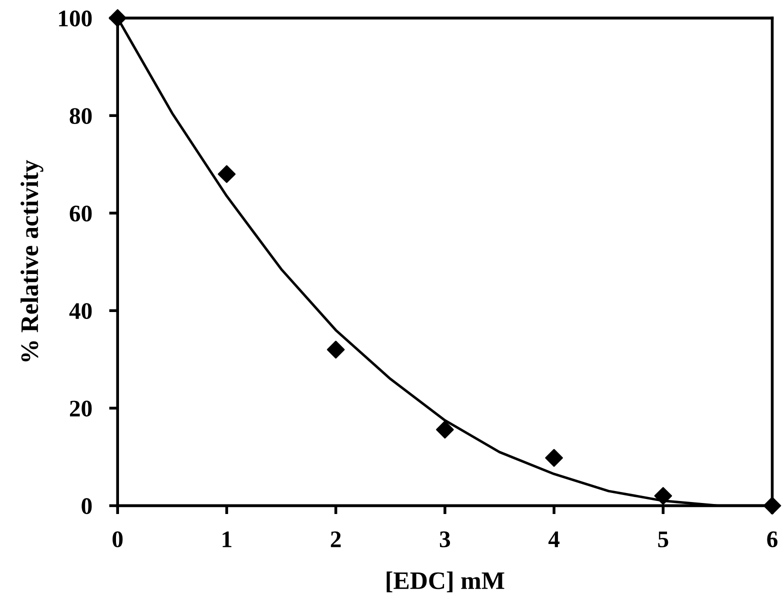 This screenshot has width=784, height=602. What do you see at coordinates (81, 116) in the screenshot?
I see `y-tick-label: 80` at bounding box center [81, 116].